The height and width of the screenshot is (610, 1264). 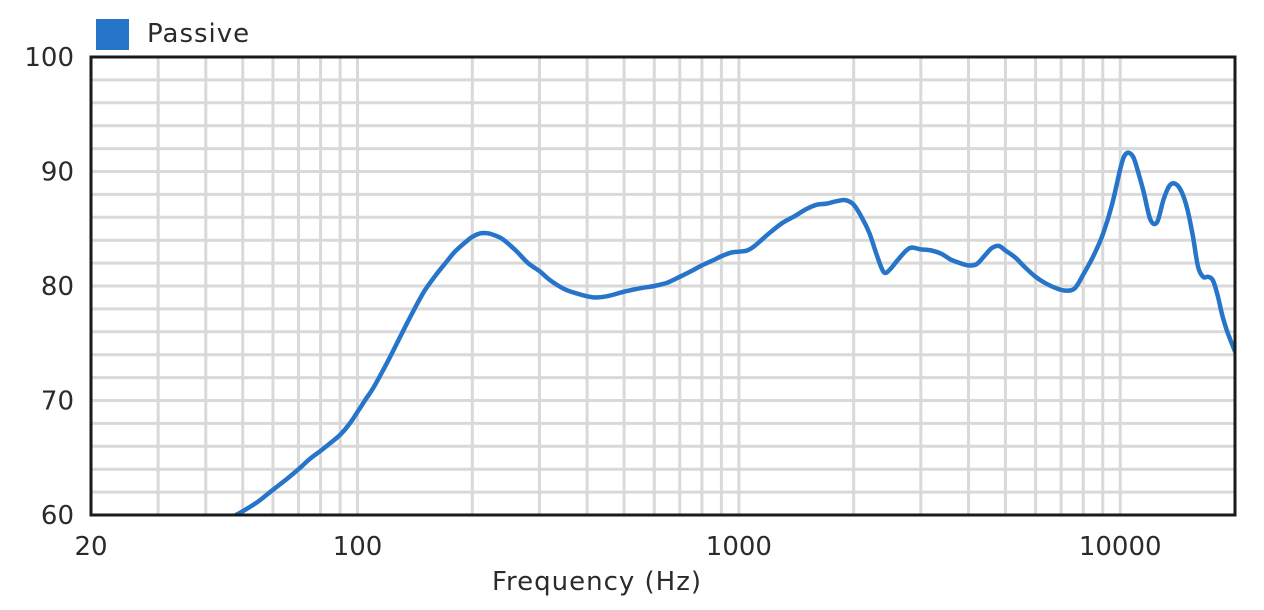 I want to click on legend-label-passive: Passive, so click(x=199, y=34).